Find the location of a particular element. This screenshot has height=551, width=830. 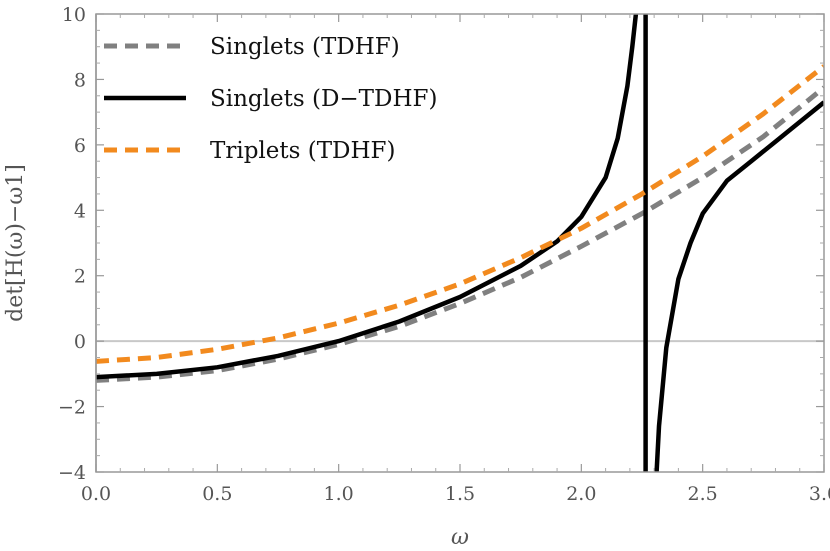

y-tick-label: 0 is located at coordinates (80, 342).